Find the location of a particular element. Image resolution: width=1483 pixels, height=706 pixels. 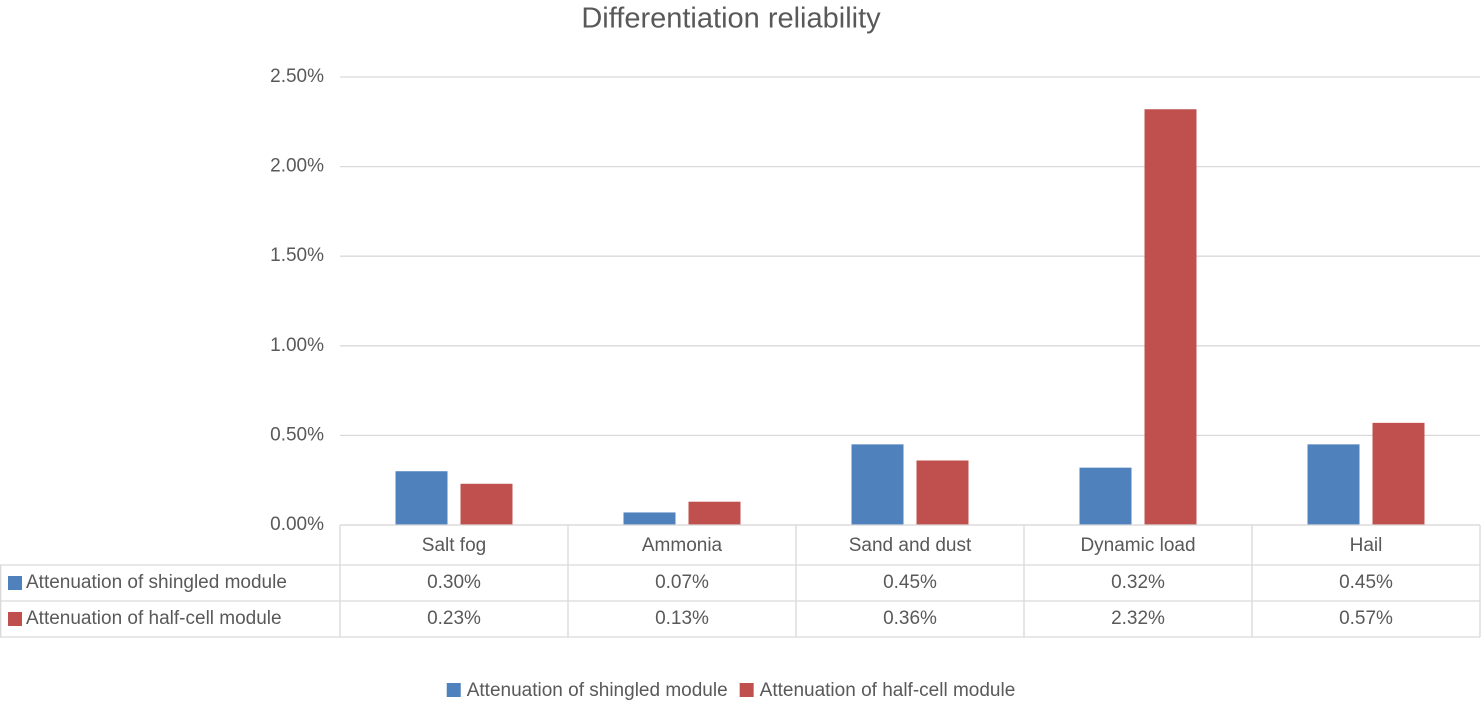

legend-label: Attenuation of half-cell module is located at coordinates (888, 690).